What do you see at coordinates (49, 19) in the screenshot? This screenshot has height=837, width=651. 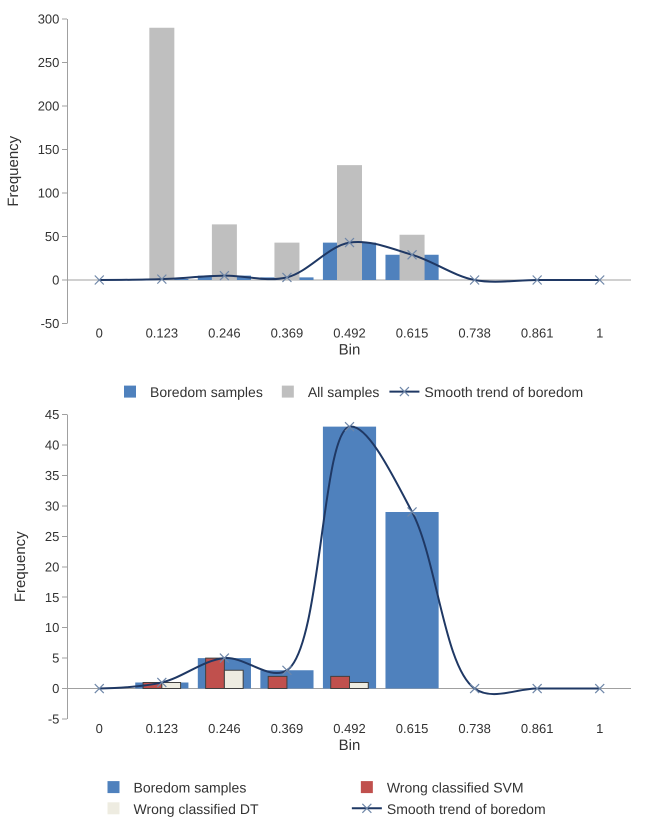 I see `y-tick-label: 300` at bounding box center [49, 19].